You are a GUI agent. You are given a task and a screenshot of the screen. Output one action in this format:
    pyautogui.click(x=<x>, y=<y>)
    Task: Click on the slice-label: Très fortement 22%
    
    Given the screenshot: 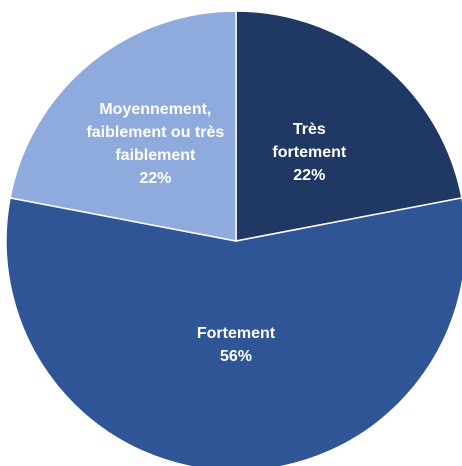 What is the action you would take?
    pyautogui.click(x=309, y=152)
    